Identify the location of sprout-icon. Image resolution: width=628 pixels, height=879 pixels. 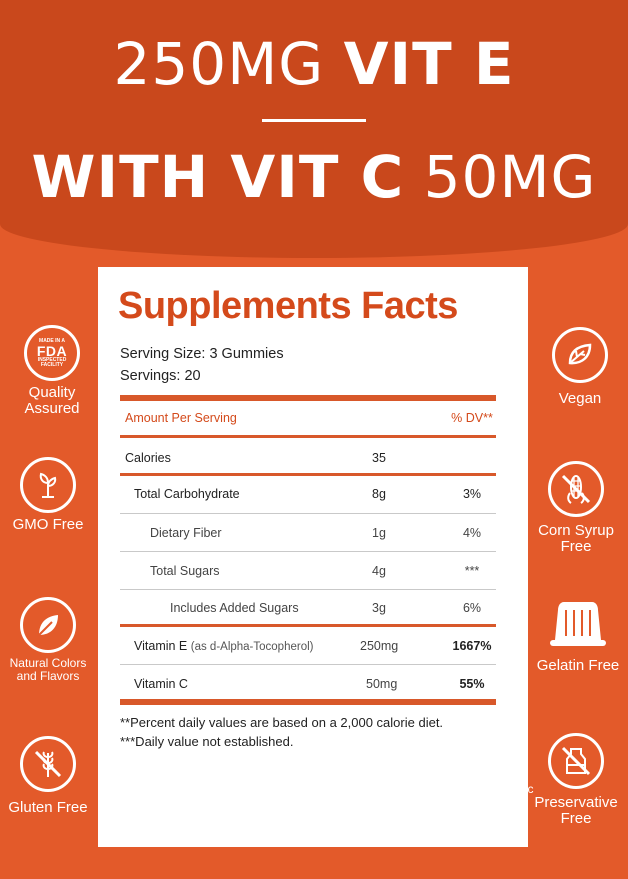
(48, 485).